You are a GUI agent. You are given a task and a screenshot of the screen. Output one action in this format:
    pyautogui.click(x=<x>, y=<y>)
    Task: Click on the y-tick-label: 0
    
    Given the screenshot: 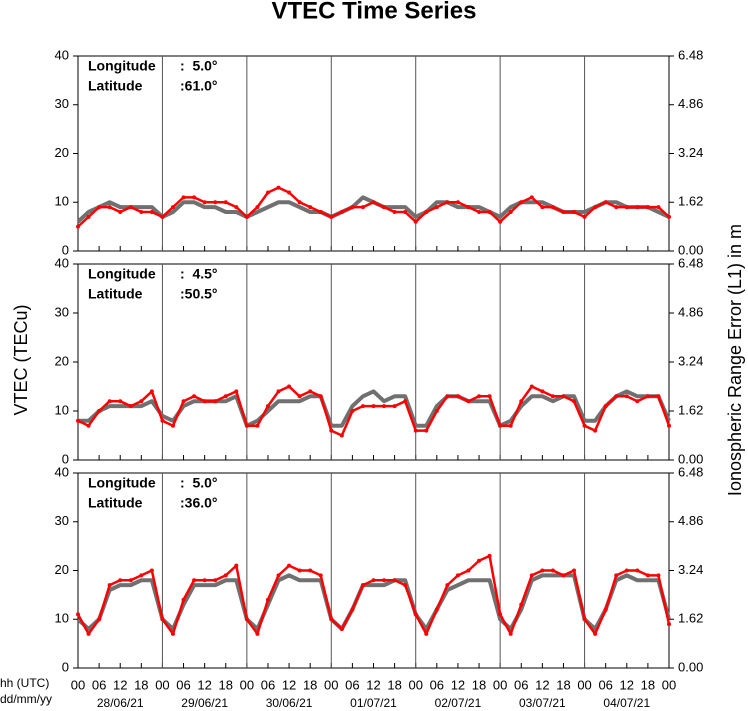 What is the action you would take?
    pyautogui.click(x=65, y=666)
    